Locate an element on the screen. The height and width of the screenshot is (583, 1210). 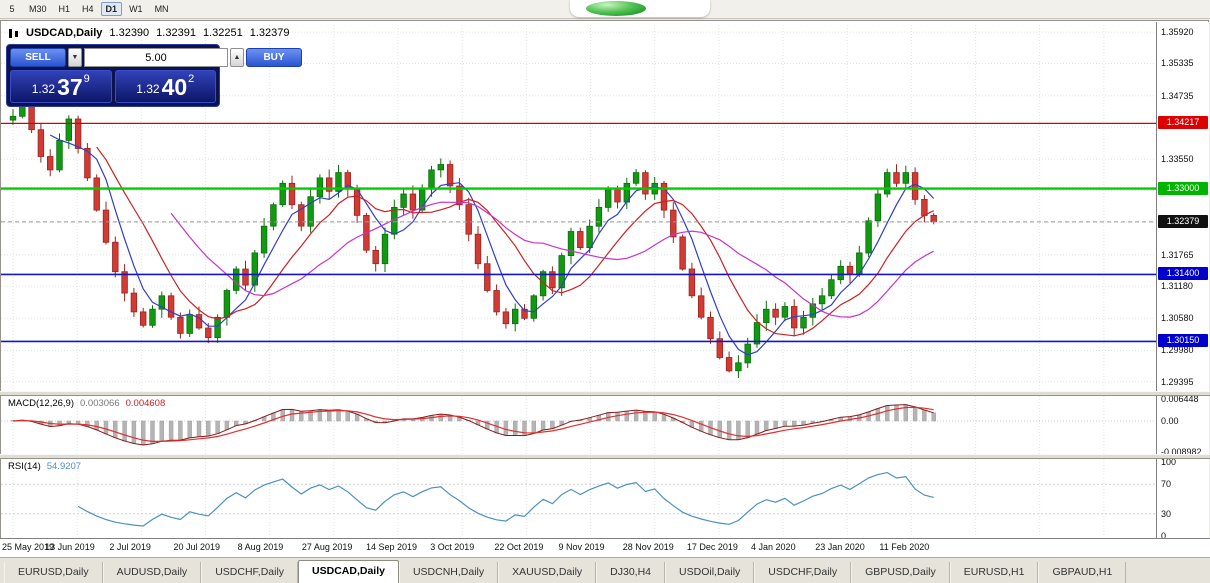
chevron-up-icon: ▲ is located at coordinates (237, 57).